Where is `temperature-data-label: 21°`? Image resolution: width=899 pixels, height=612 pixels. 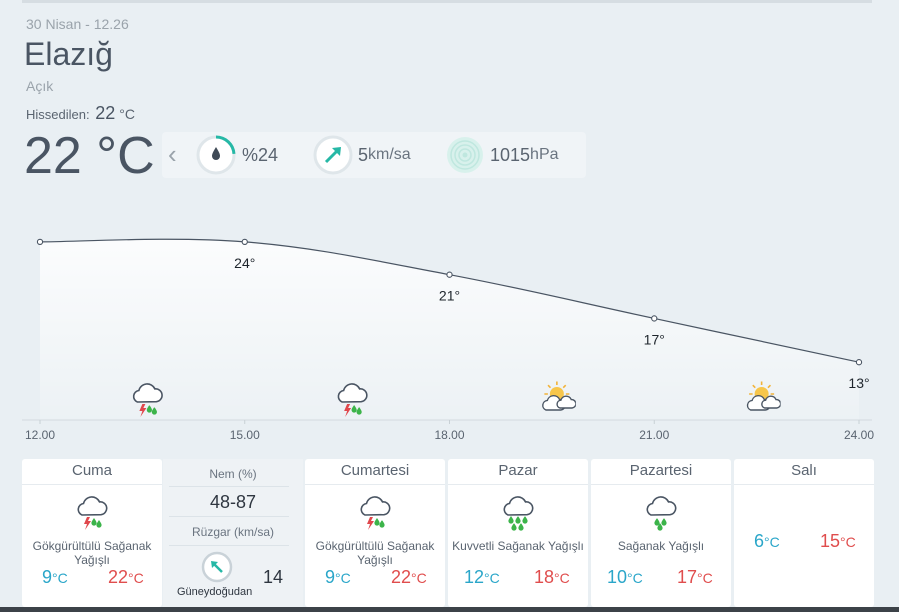 temperature-data-label: 21° is located at coordinates (449, 296).